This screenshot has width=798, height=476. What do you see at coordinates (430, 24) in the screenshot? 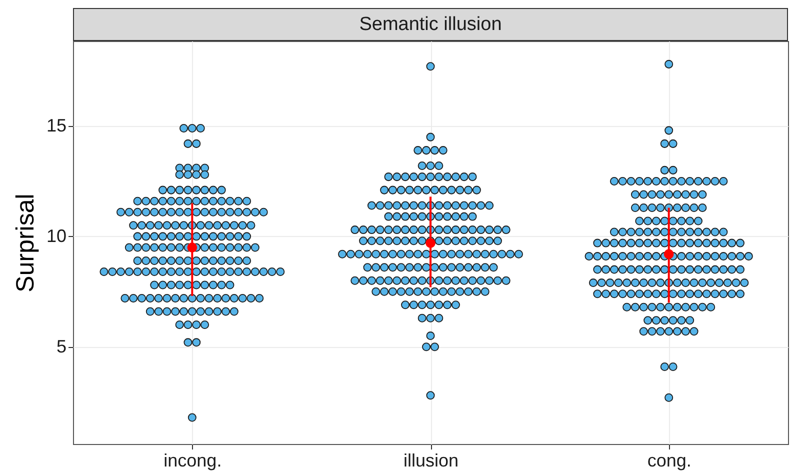
I see `chart-title: Semantic illusion` at bounding box center [430, 24].